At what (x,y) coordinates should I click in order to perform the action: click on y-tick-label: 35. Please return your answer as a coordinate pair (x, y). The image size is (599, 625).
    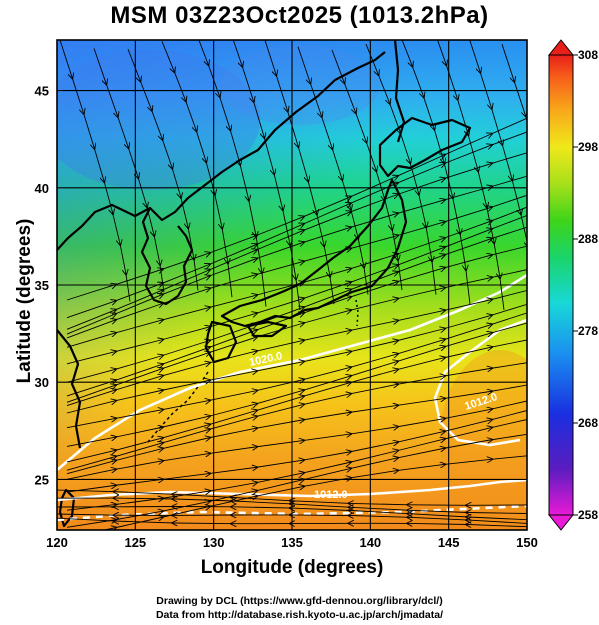
    Looking at the image, I should click on (42, 285).